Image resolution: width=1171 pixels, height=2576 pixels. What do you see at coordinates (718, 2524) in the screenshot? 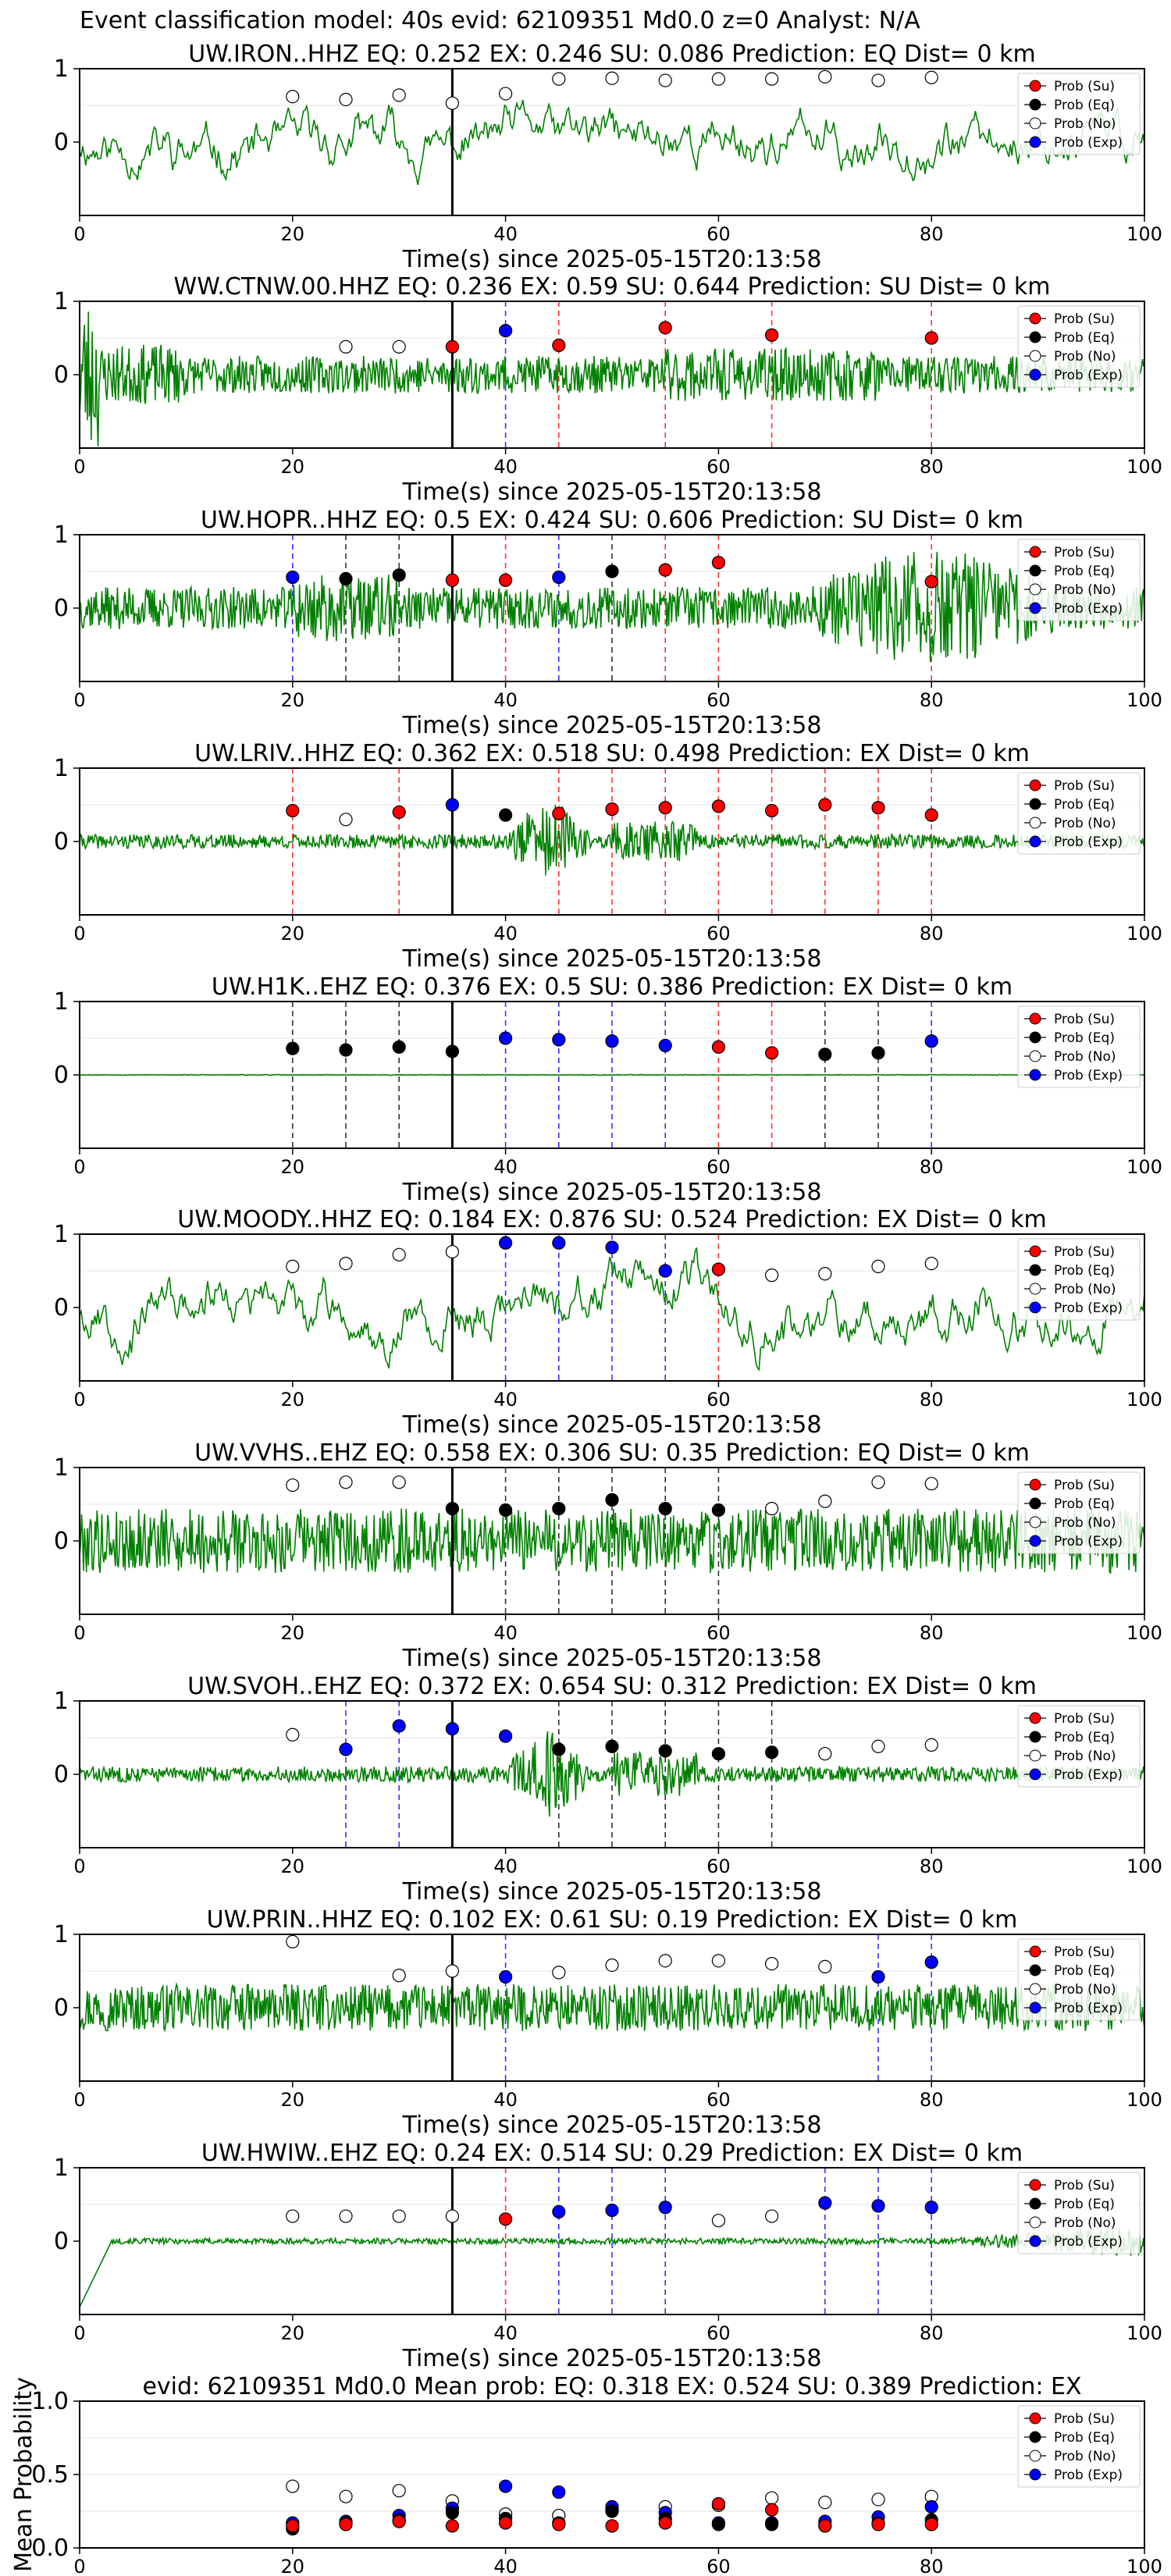
I see `mean-prob-marker-eq` at bounding box center [718, 2524].